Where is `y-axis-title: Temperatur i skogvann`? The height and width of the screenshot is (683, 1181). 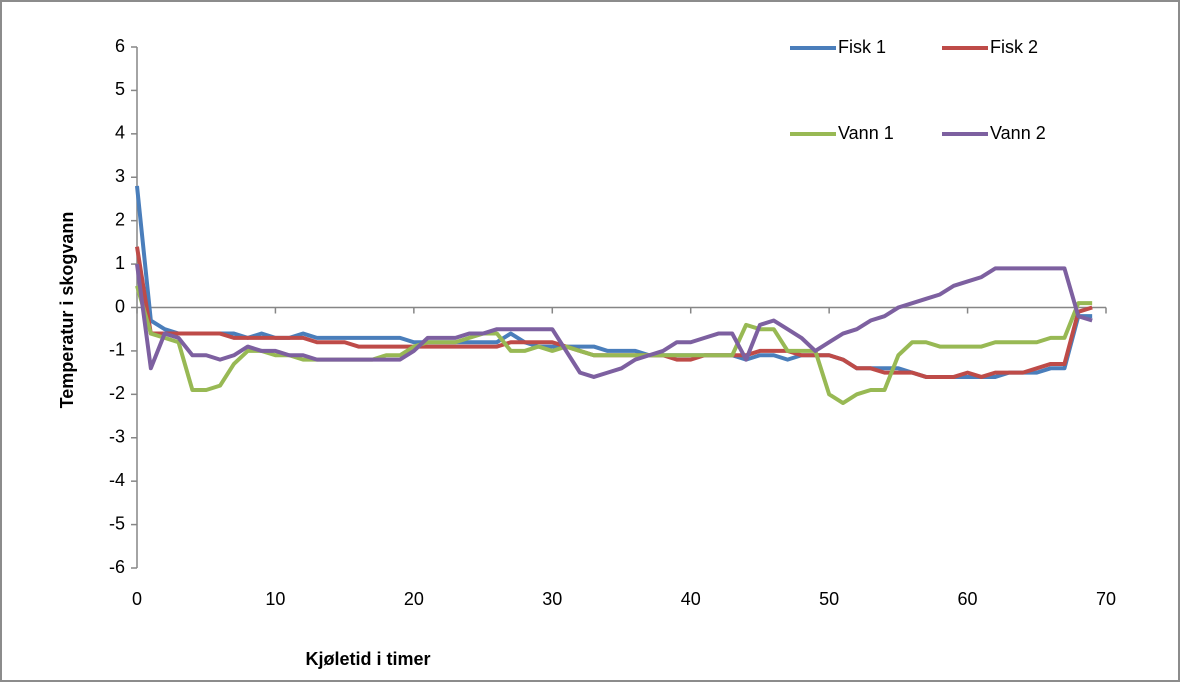
y-axis-title: Temperatur i skogvann is located at coordinates (67, 310).